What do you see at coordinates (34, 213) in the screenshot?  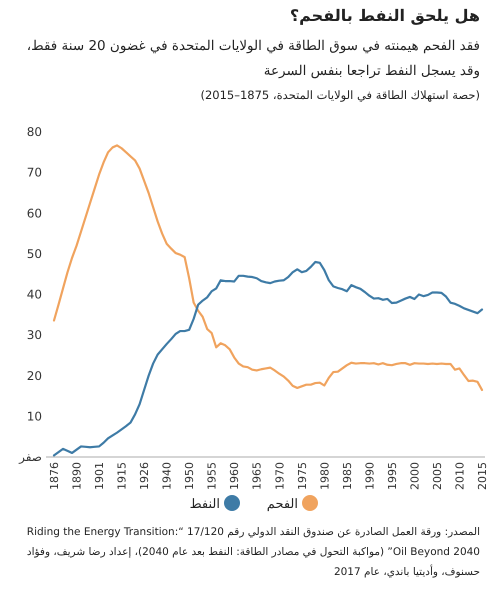 I see `y-tick-label: 60` at bounding box center [34, 213].